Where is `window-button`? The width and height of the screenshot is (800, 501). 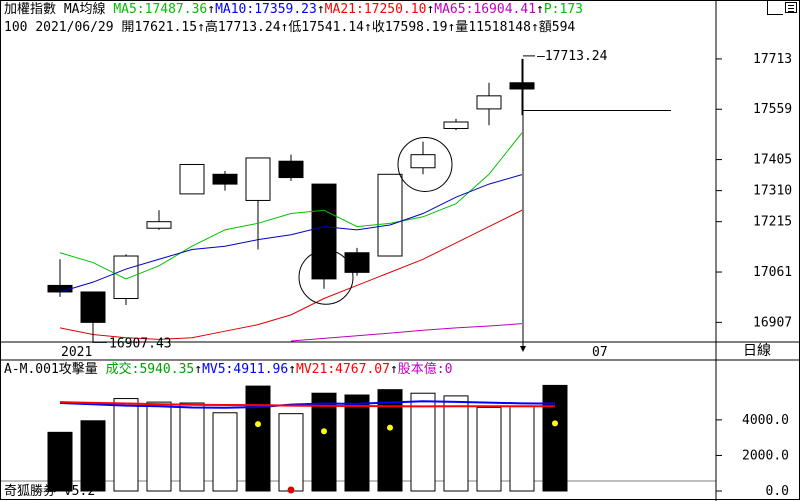 window-button is located at coordinates (775, 8).